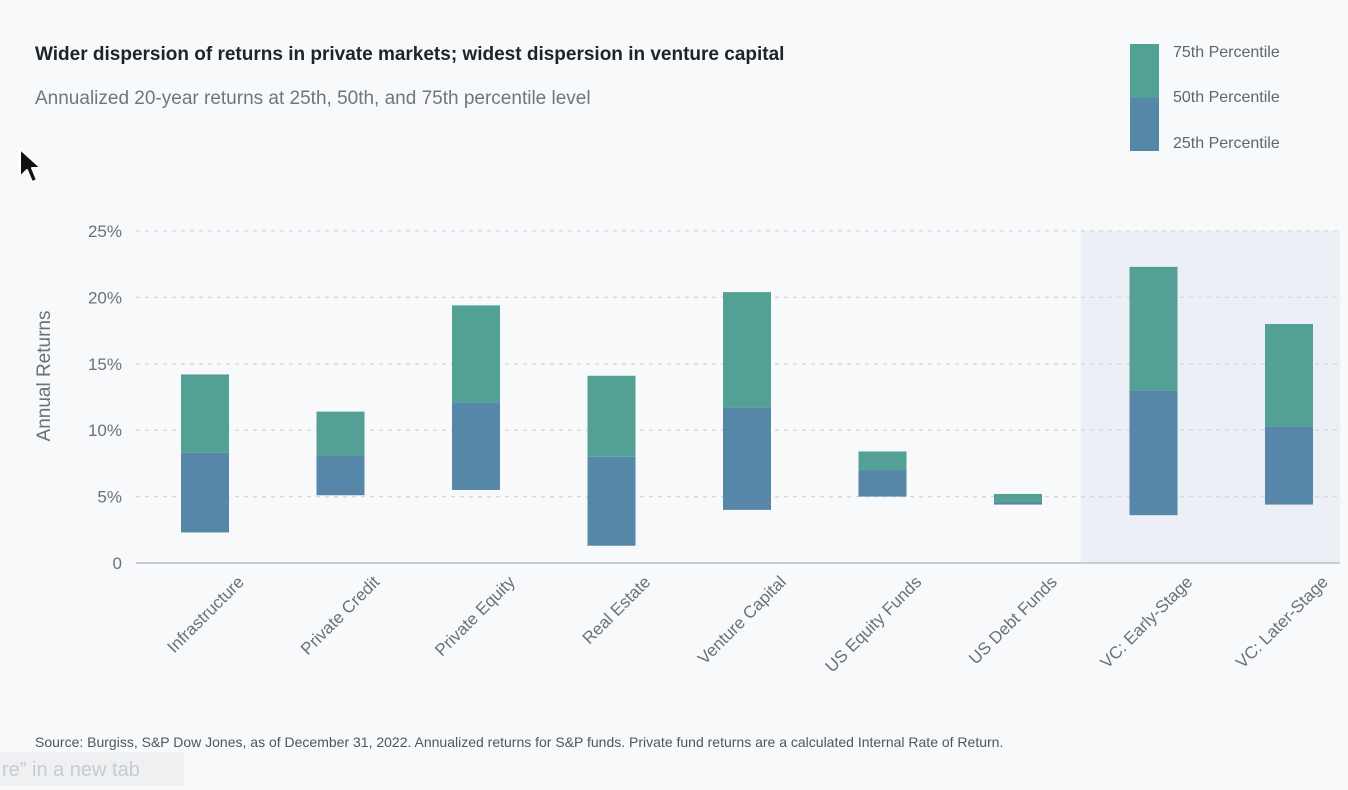 Image resolution: width=1348 pixels, height=790 pixels. What do you see at coordinates (1289, 465) in the screenshot?
I see `bar-lower-vc-later-stage` at bounding box center [1289, 465].